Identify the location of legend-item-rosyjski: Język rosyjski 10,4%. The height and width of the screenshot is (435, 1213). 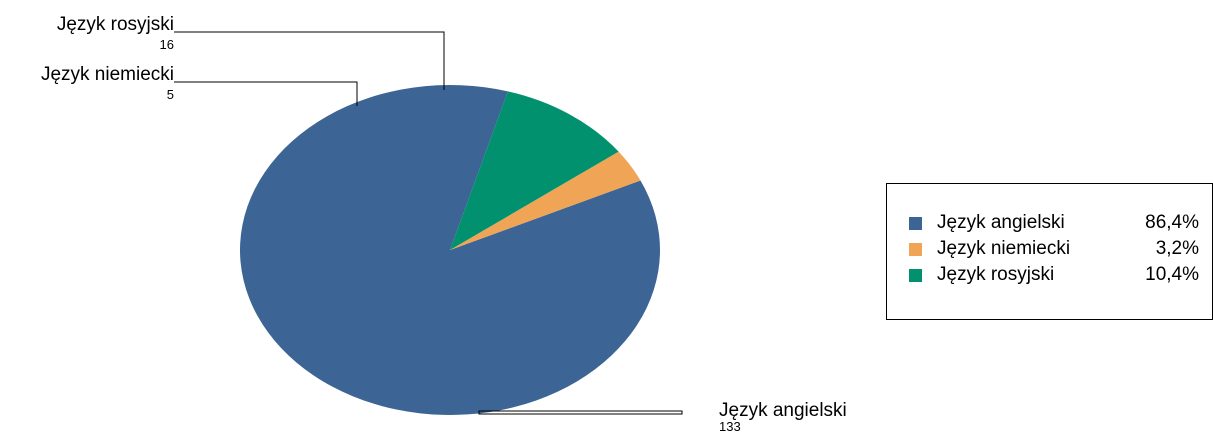
(1054, 275).